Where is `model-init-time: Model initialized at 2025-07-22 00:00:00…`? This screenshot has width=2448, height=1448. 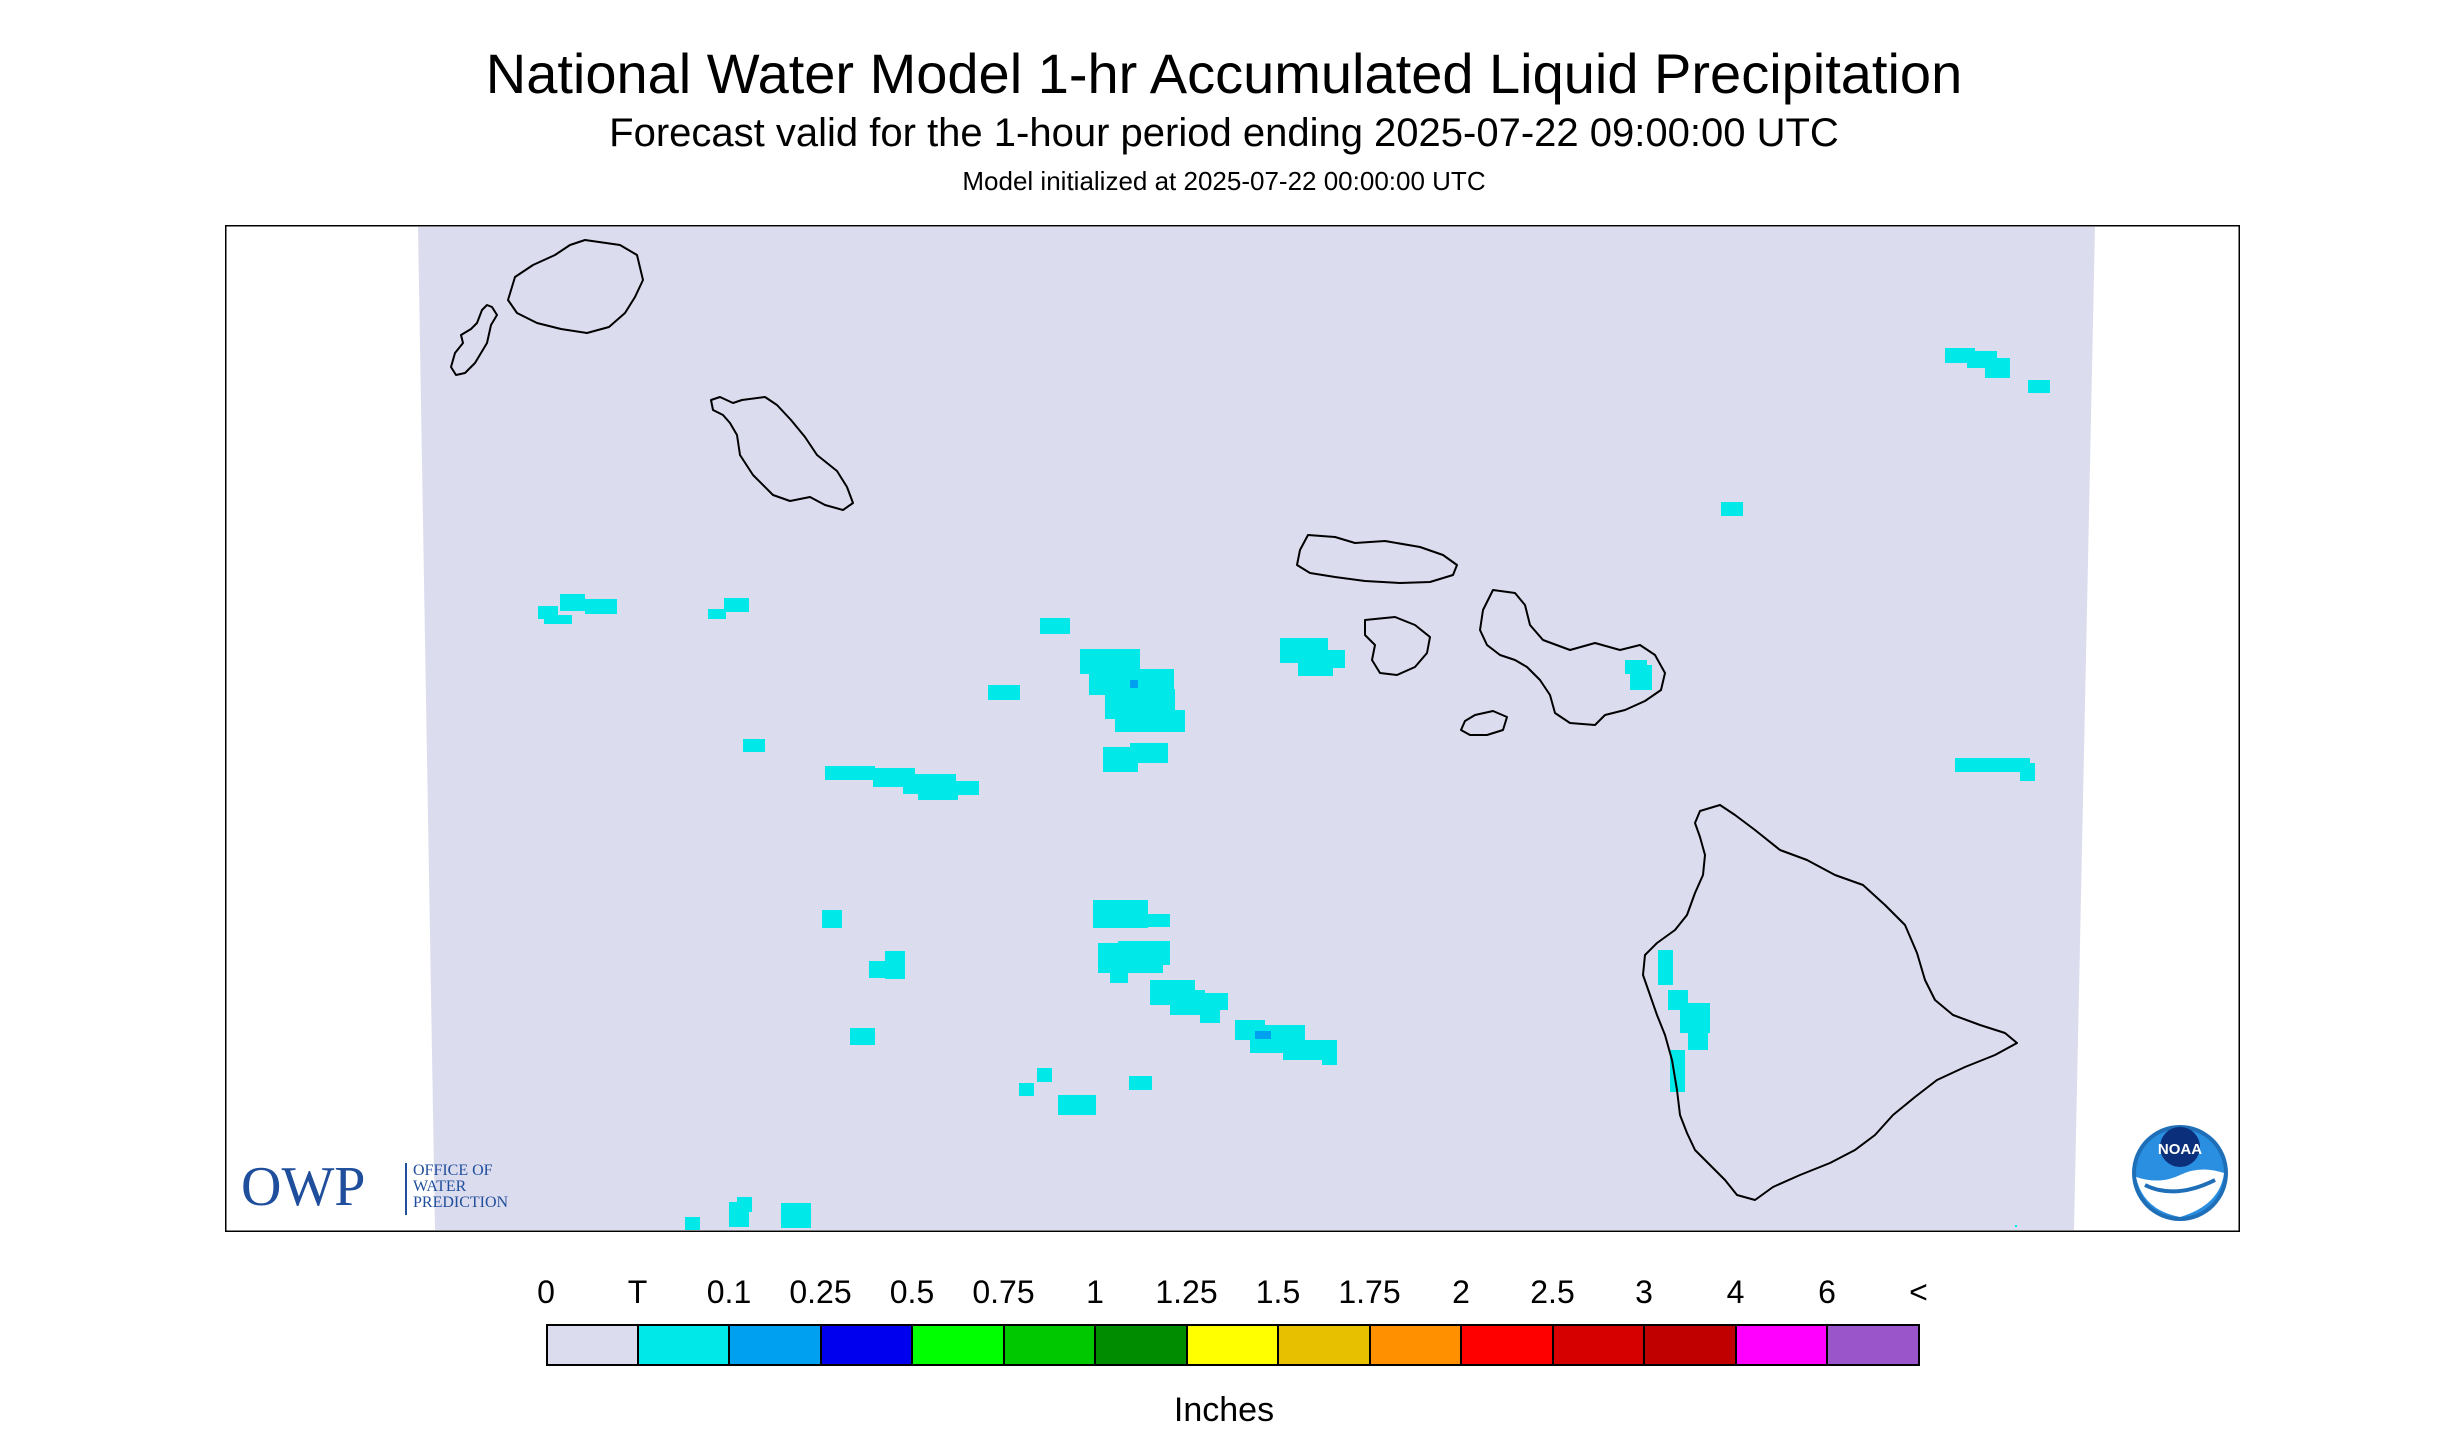
model-init-time: Model initialized at 2025-07-22 00:00:00… is located at coordinates (1224, 181).